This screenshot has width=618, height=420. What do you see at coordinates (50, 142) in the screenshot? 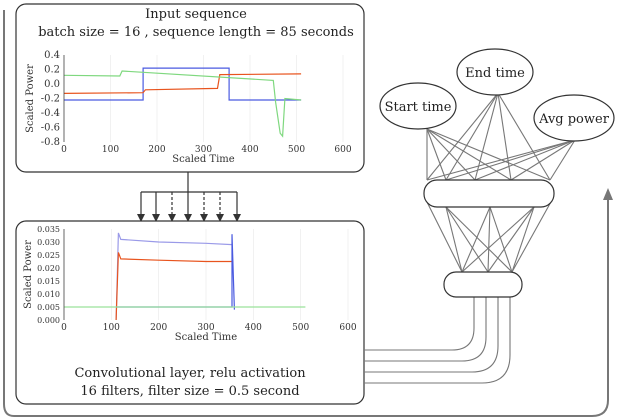
I see `y-tick-label: -0.8` at bounding box center [50, 142].